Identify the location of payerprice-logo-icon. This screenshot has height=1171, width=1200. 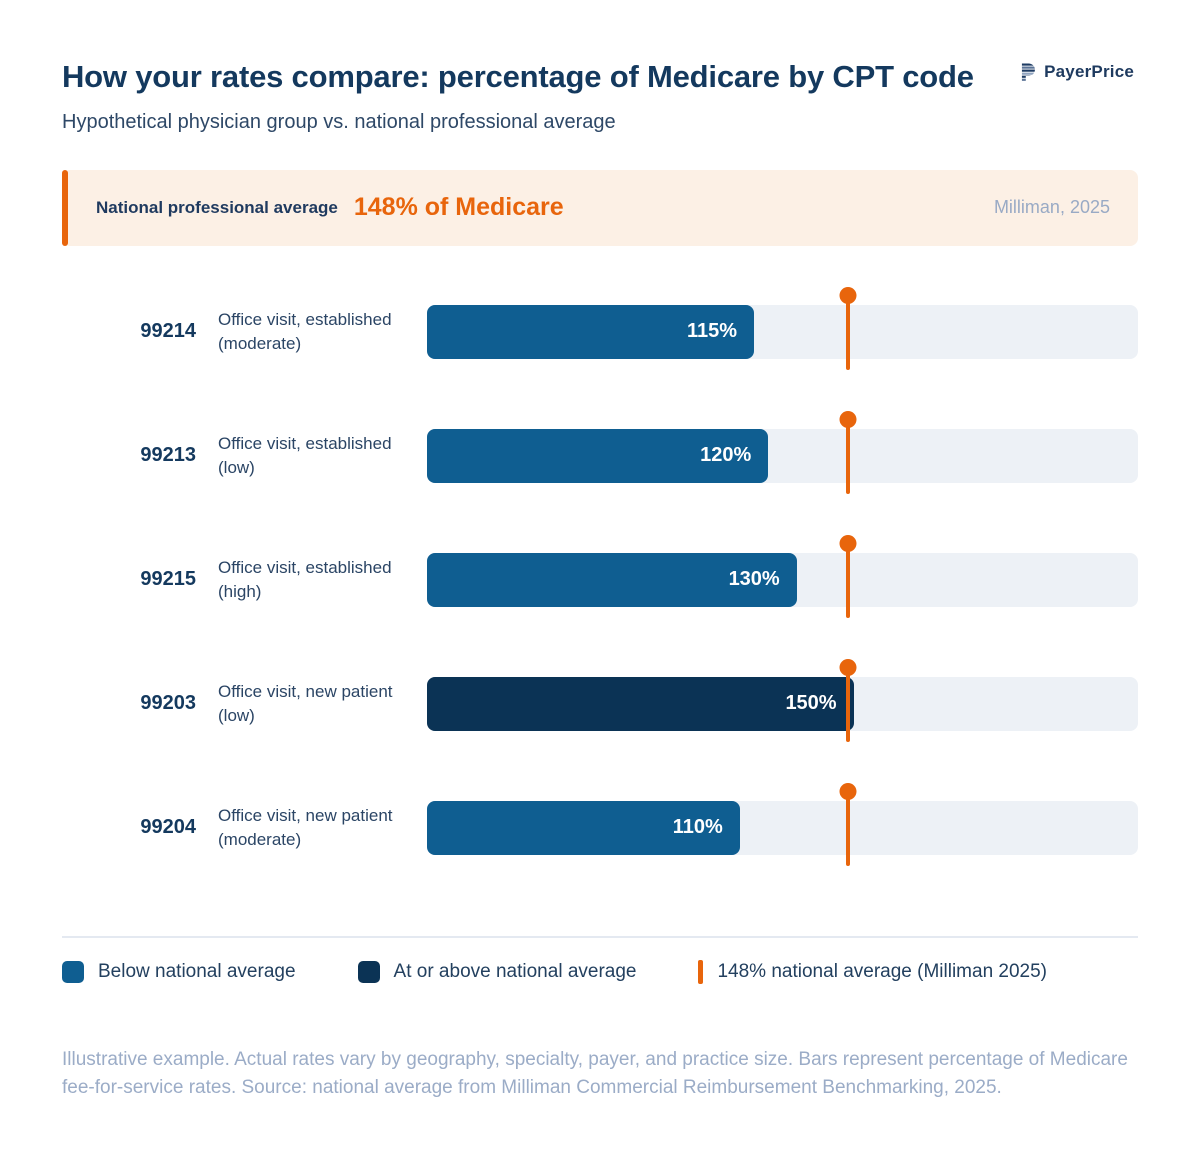
(1028, 71).